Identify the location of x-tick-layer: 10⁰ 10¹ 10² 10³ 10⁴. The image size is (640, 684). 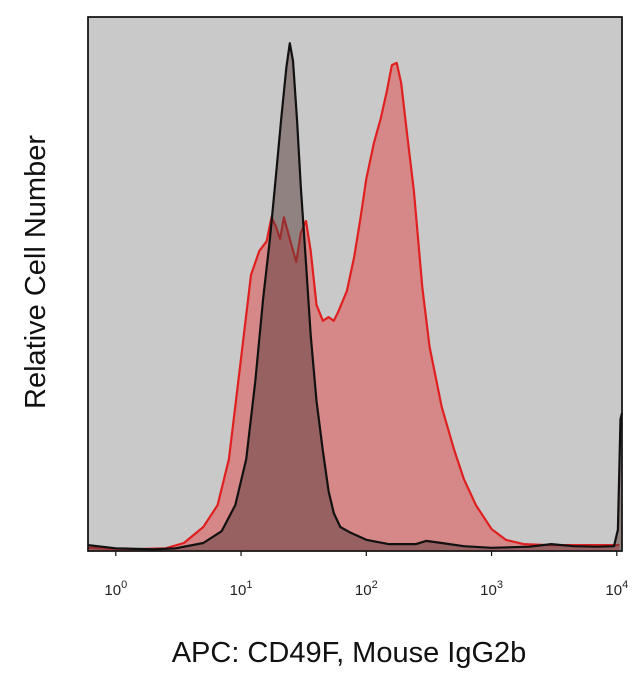
(366, 575).